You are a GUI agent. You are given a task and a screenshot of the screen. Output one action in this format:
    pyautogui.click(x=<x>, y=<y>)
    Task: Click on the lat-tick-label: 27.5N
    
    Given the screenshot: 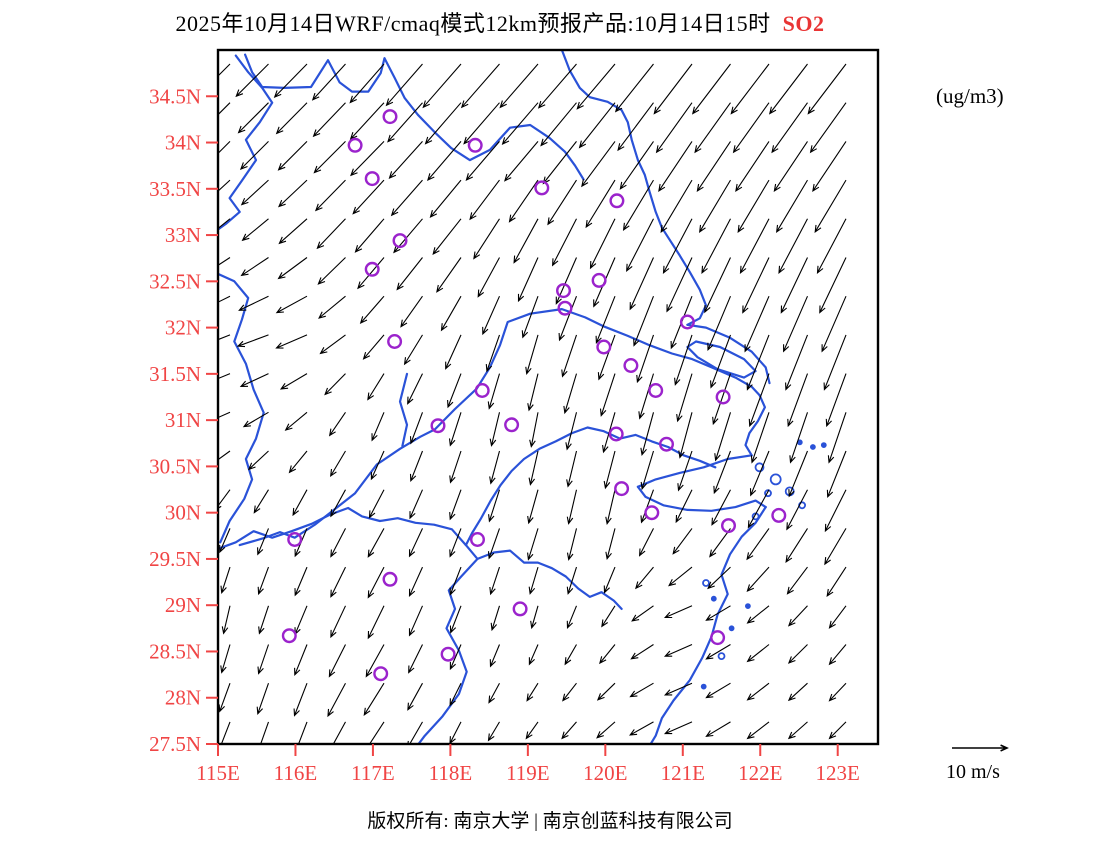 What is the action you would take?
    pyautogui.click(x=175, y=744)
    